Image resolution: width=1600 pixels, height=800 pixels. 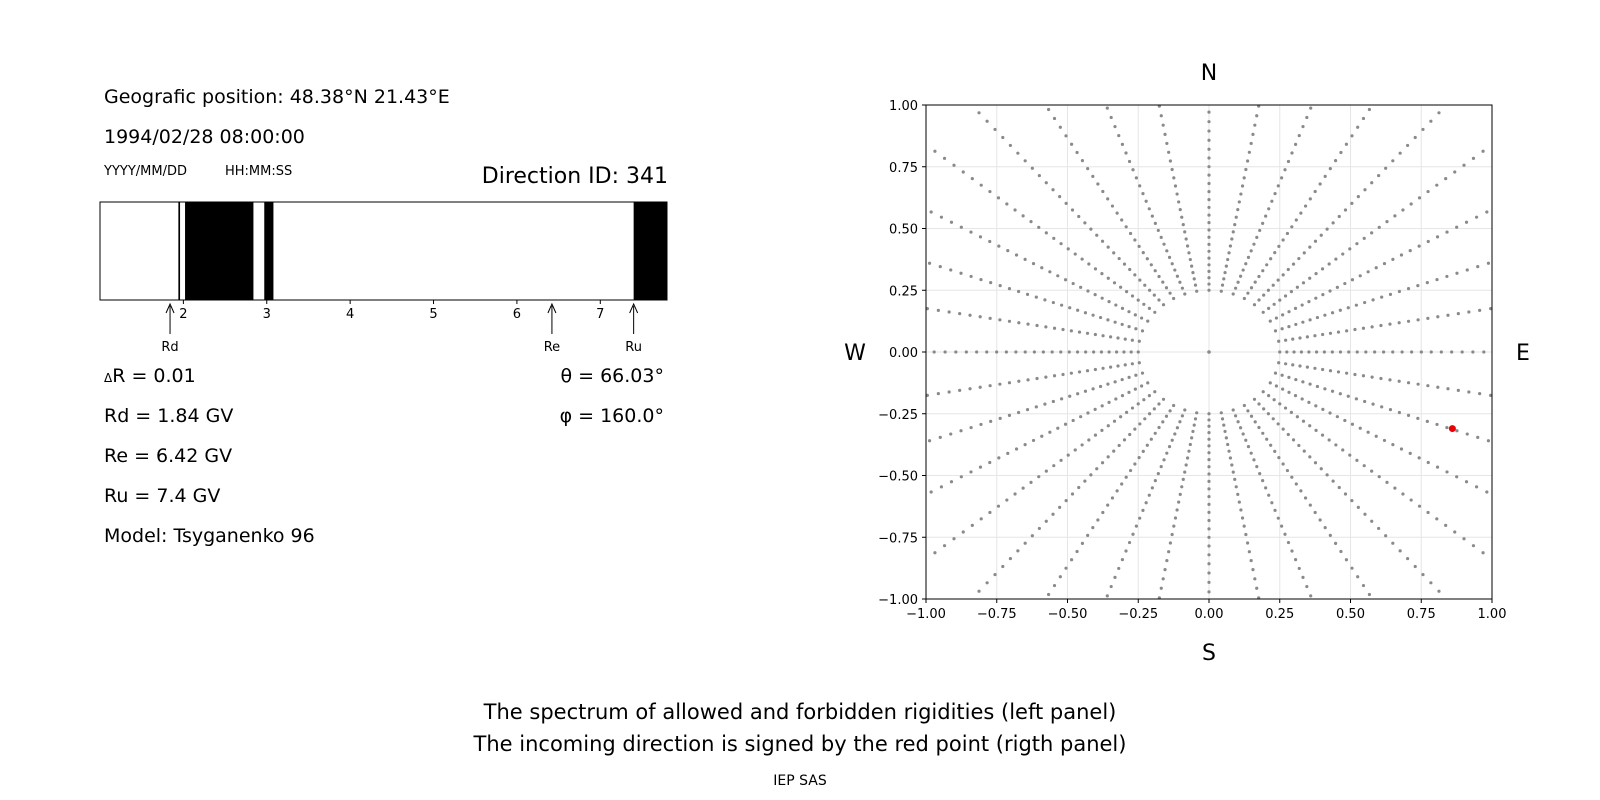 I want to click on x-tick-label: 0.50, so click(x=1350, y=614).